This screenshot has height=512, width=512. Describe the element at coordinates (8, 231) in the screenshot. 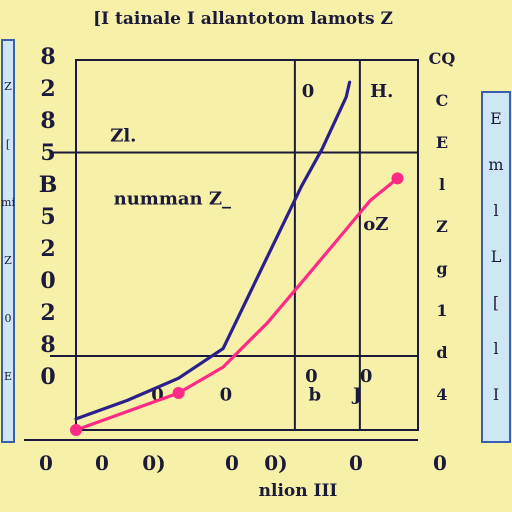

I see `left-panel-text: Z [ mi Z 0 E` at that location.